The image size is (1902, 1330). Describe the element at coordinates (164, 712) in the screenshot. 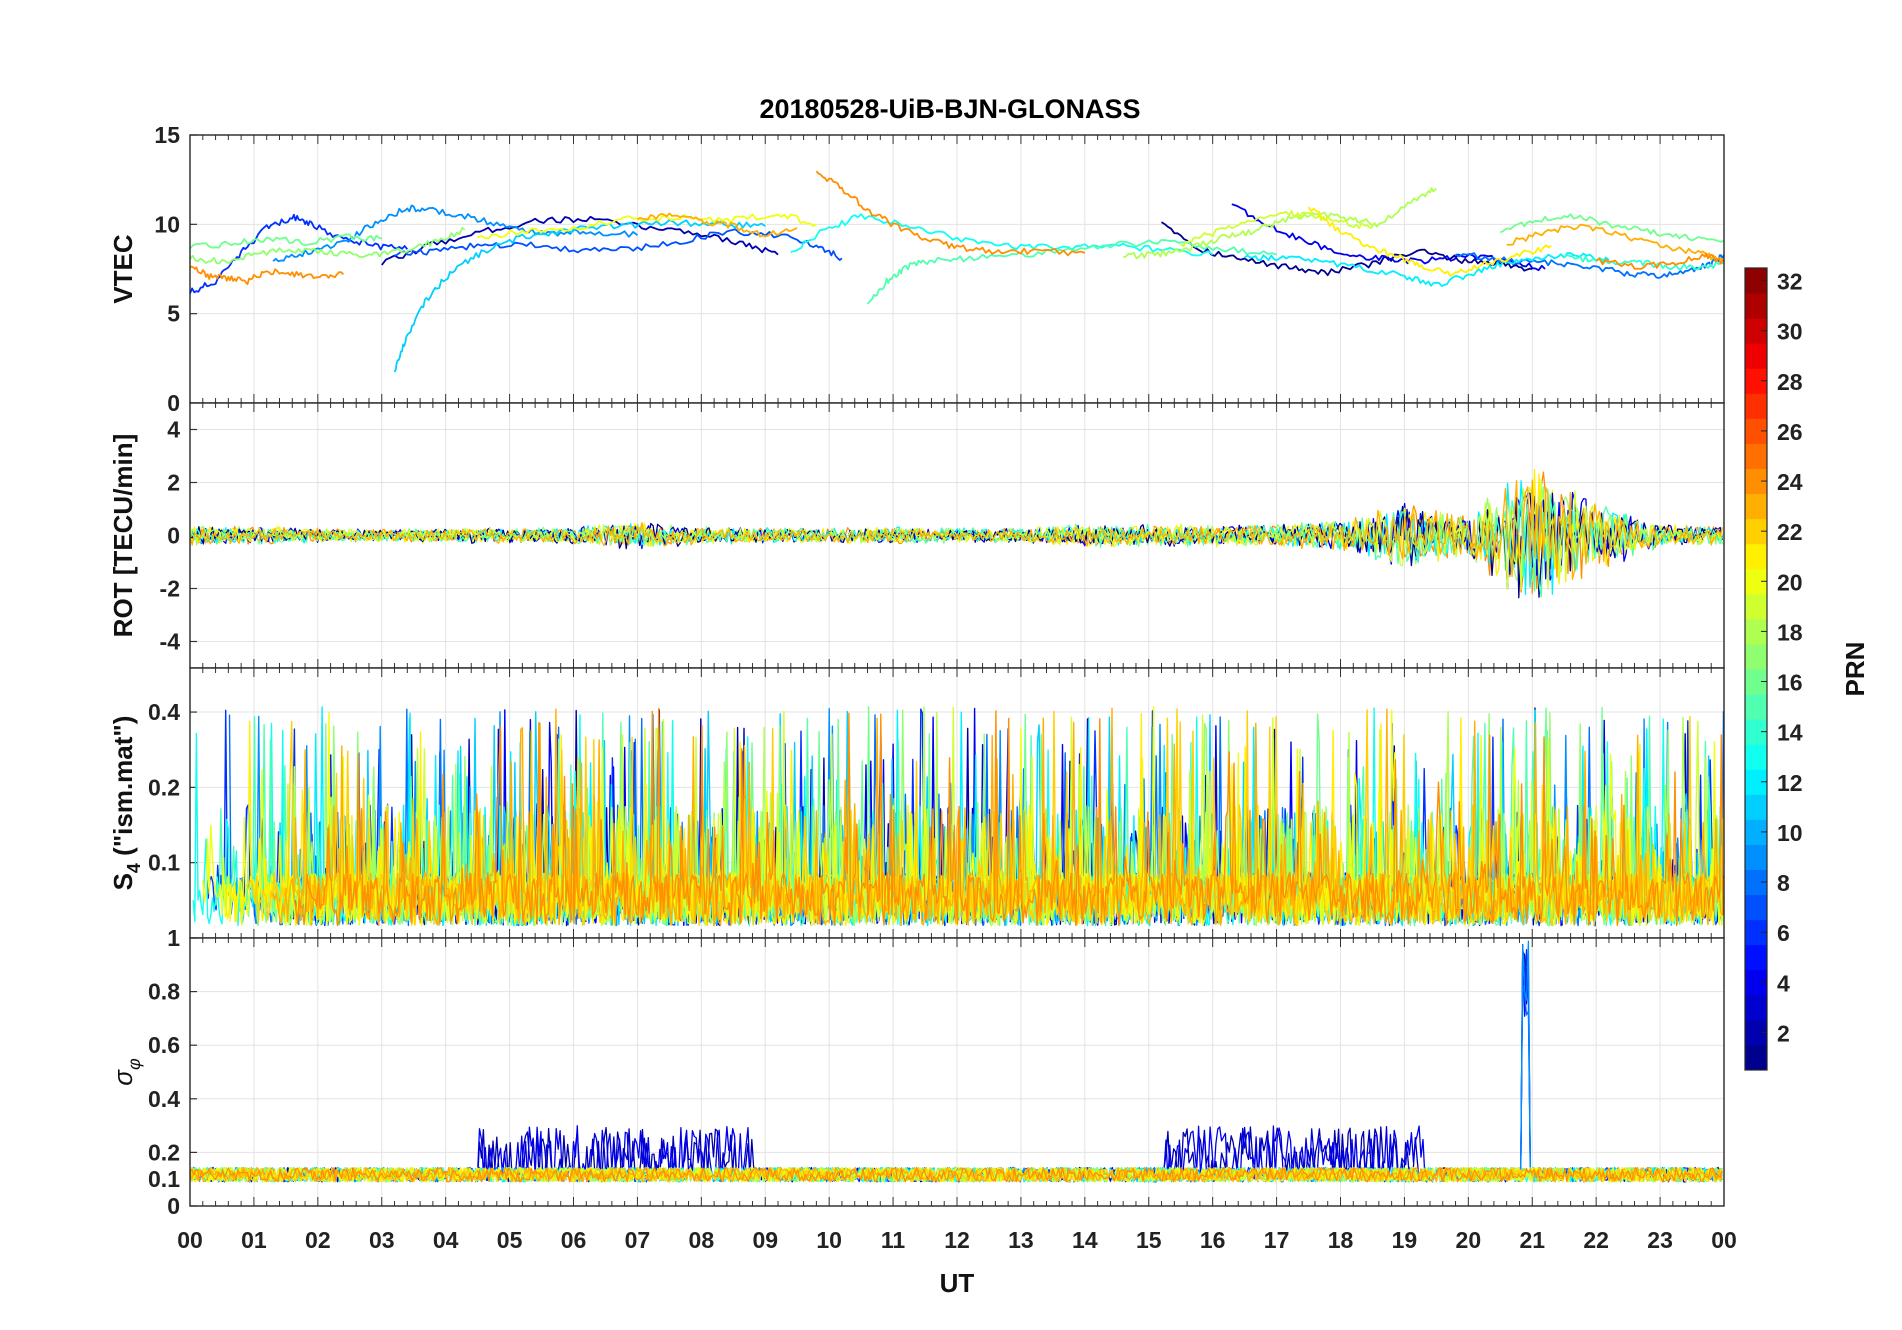

I see `y-tick-label: 0.4` at that location.